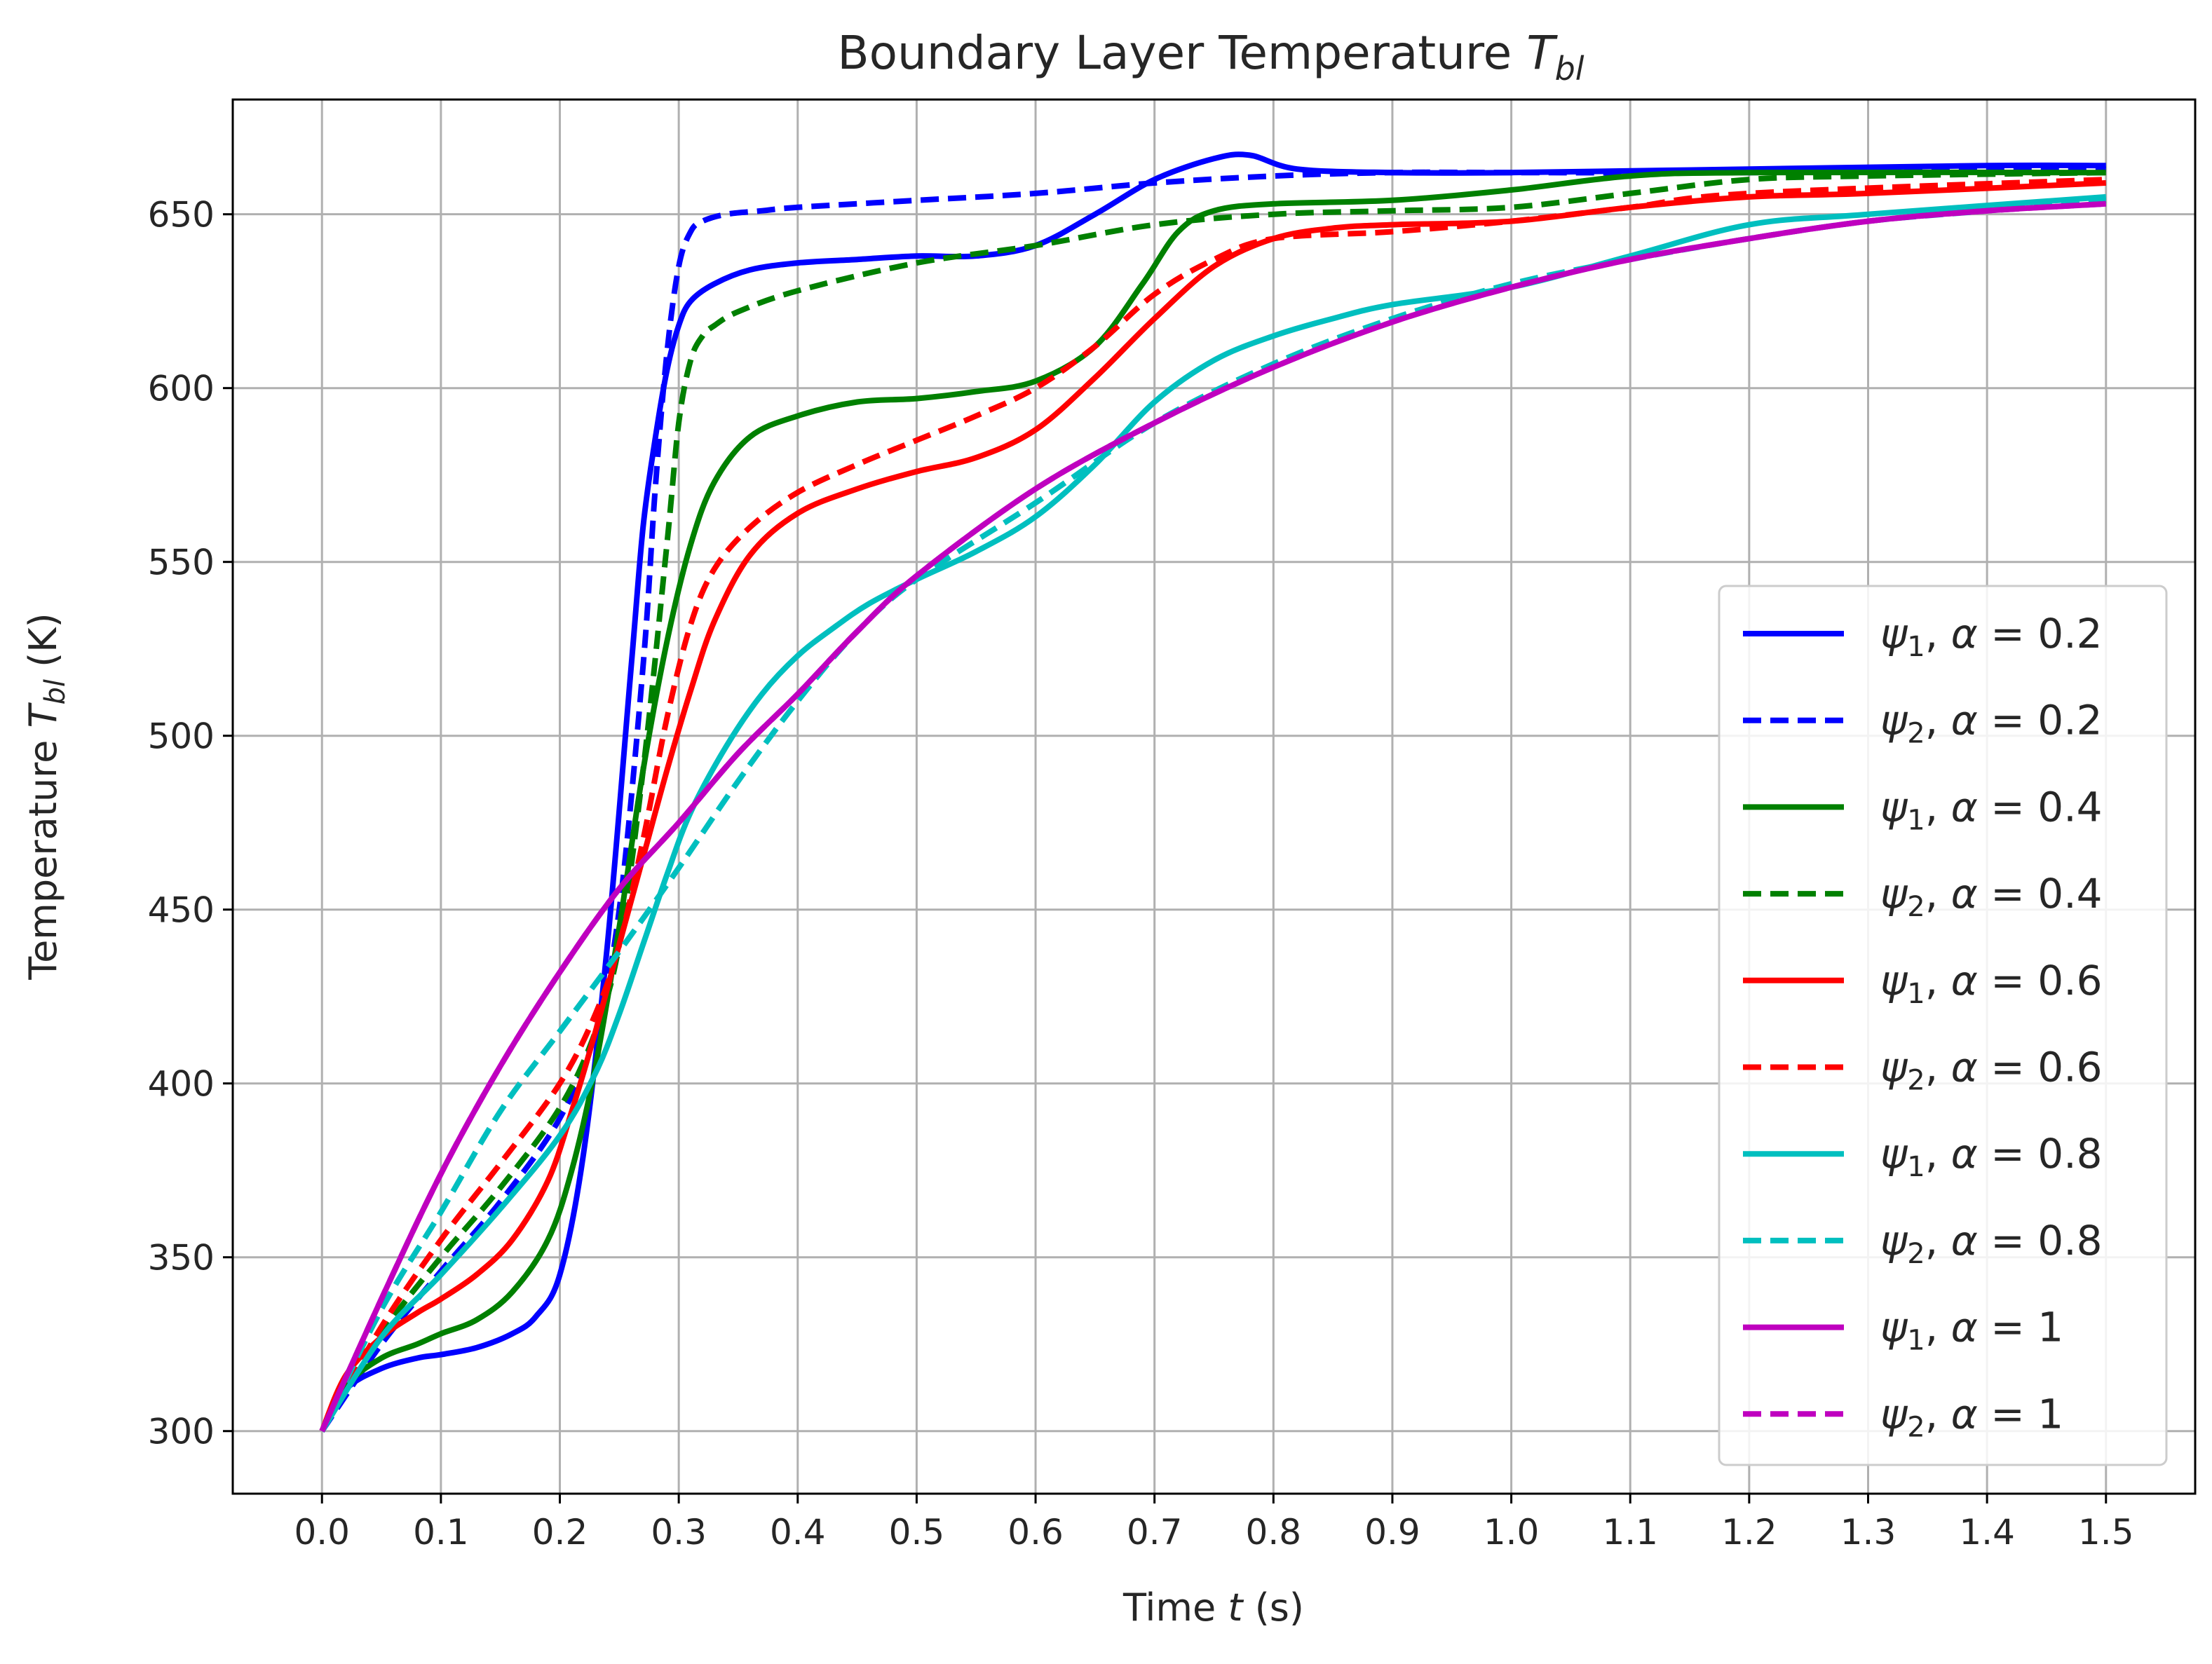  Describe the element at coordinates (190, 823) in the screenshot. I see `y-axis: 300 350 400 450 500 550 600 650` at that location.